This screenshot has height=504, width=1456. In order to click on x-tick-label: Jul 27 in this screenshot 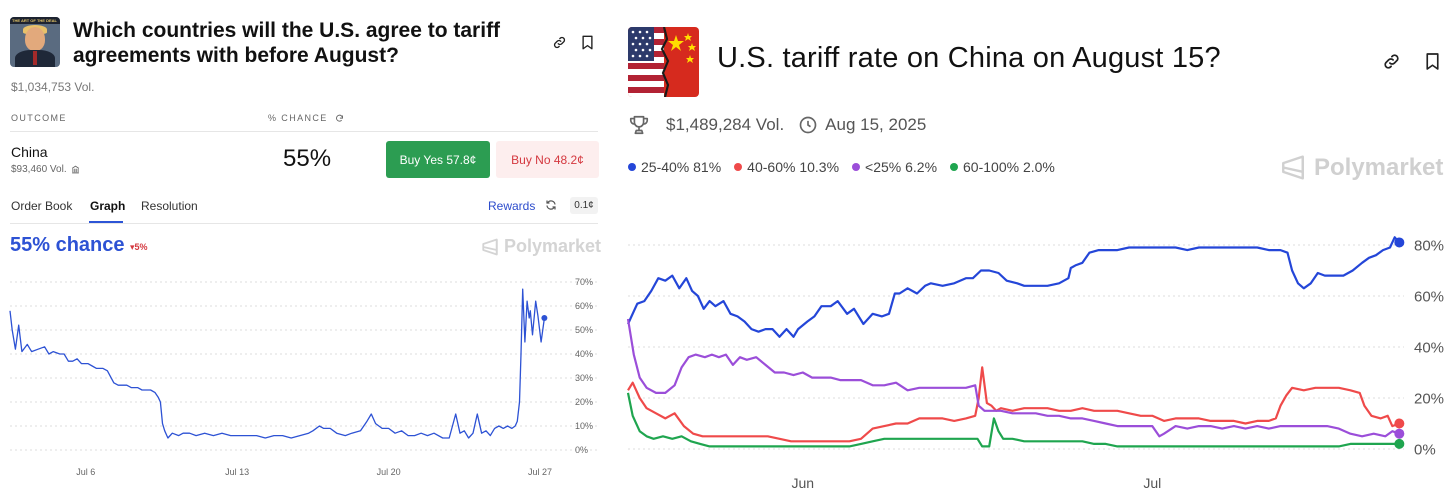, I will do `click(540, 472)`.